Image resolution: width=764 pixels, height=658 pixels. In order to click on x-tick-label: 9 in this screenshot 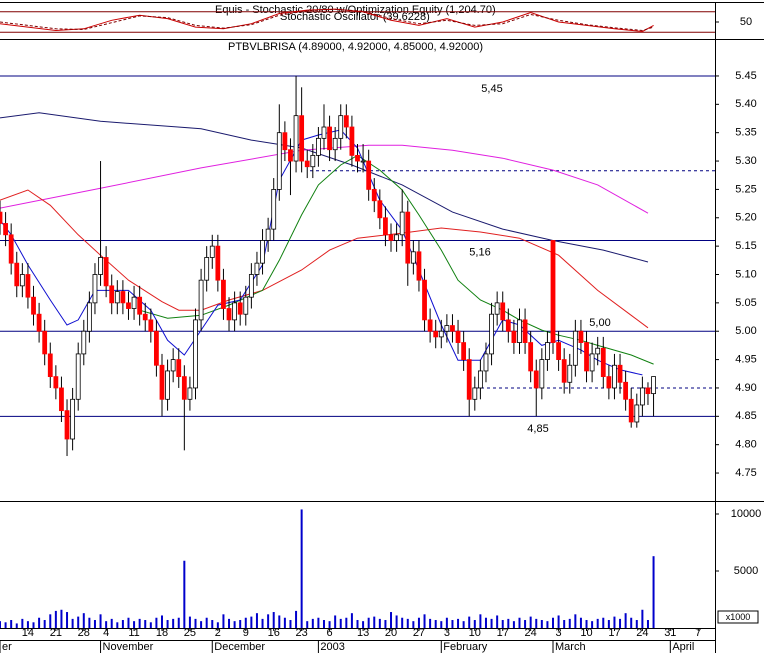, I will do `click(246, 633)`.